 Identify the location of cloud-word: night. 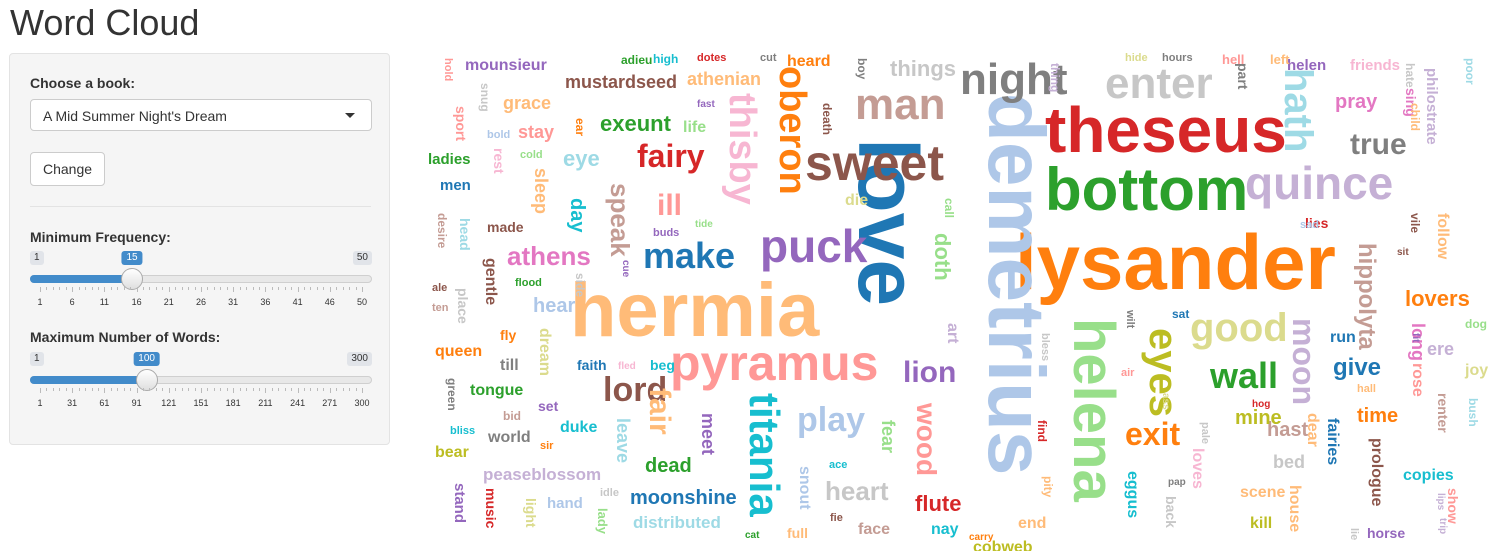
(1014, 79).